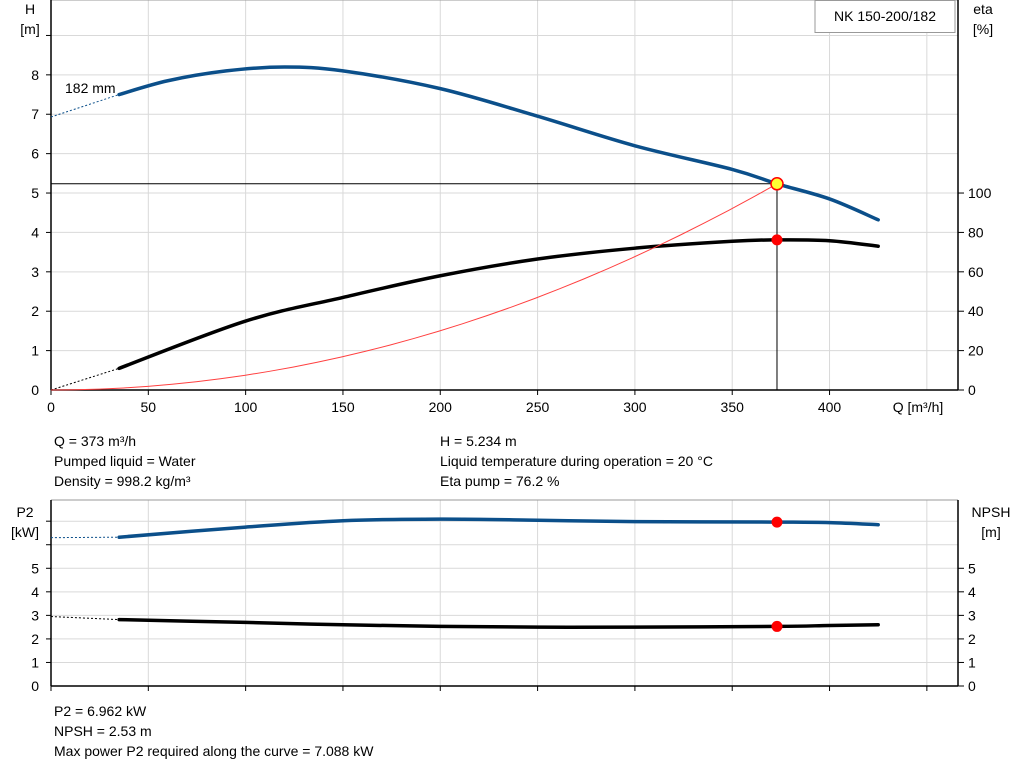  What do you see at coordinates (498, 304) in the screenshot?
I see `eta-curve` at bounding box center [498, 304].